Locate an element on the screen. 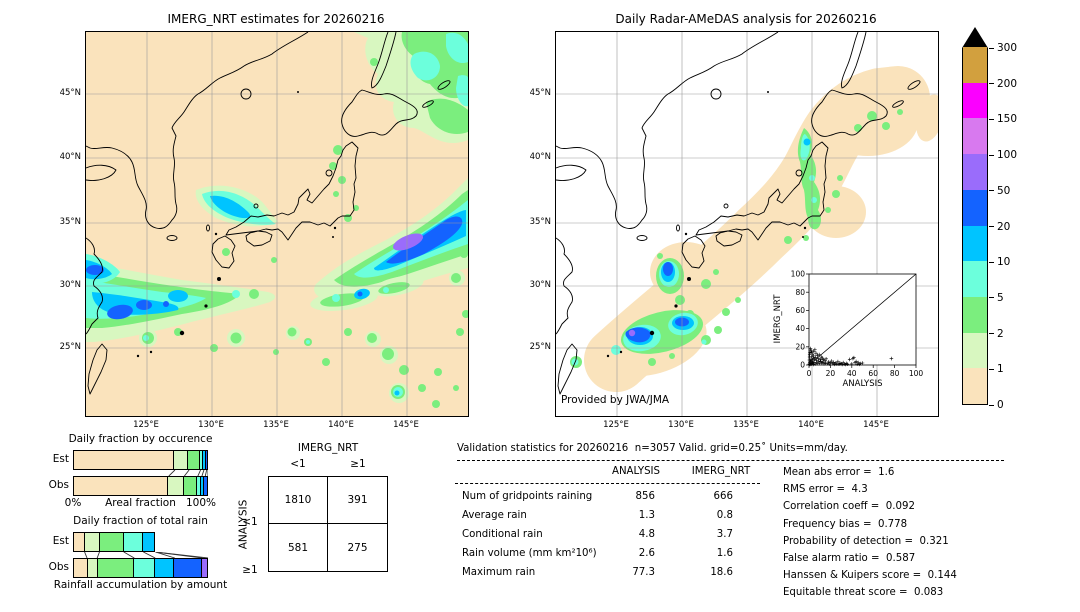 The height and width of the screenshot is (612, 1080). stats-row-volume: Rain volume (mm km²10⁶) 2.6 1.6 is located at coordinates (612, 553).